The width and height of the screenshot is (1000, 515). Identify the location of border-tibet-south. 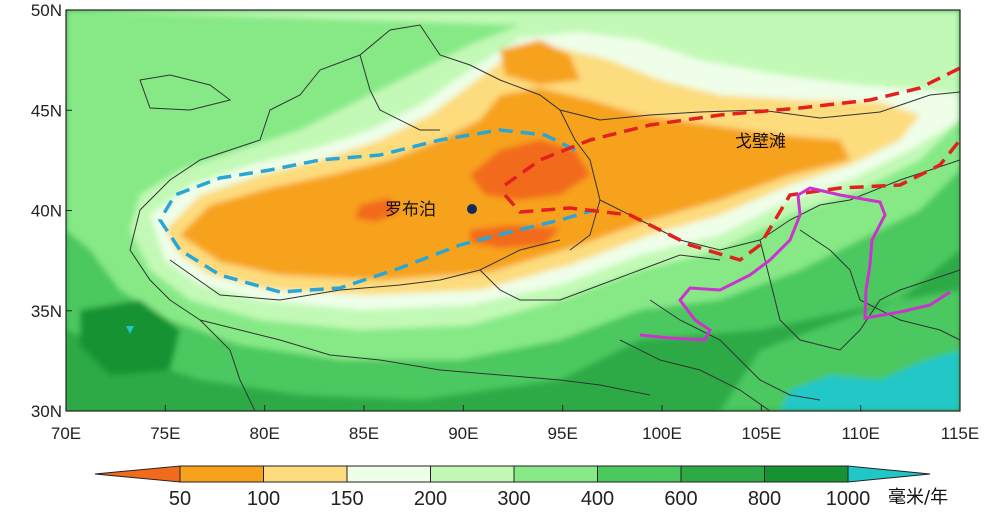
(425, 357).